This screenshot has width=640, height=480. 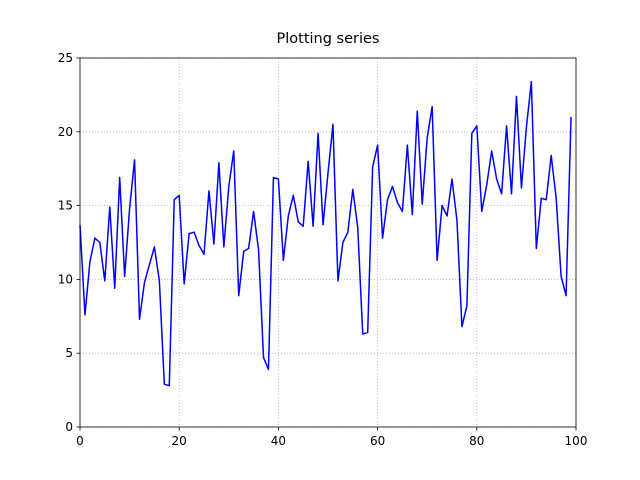 What do you see at coordinates (476, 441) in the screenshot?
I see `x-tick-label: 80` at bounding box center [476, 441].